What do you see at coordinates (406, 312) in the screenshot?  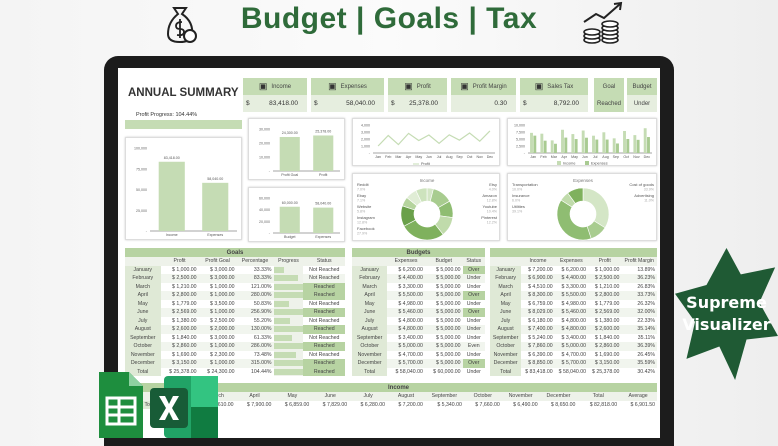 I see `value-cell: $ 5,460.00` at bounding box center [406, 312].